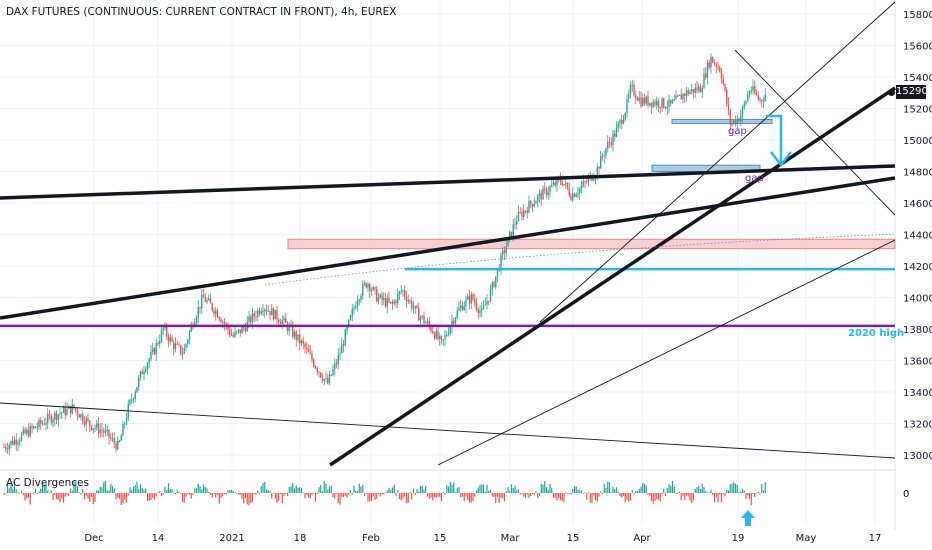  What do you see at coordinates (738, 538) in the screenshot?
I see `x-tick-label: 19` at bounding box center [738, 538].